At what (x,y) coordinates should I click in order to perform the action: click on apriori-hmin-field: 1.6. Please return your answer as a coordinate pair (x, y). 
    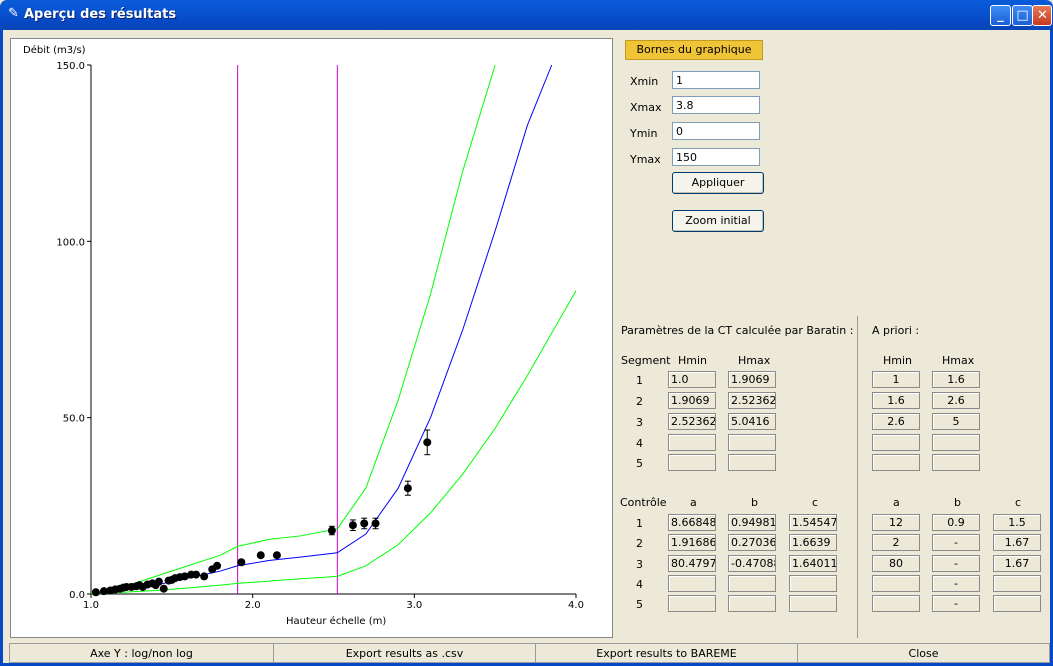
    Looking at the image, I should click on (896, 400).